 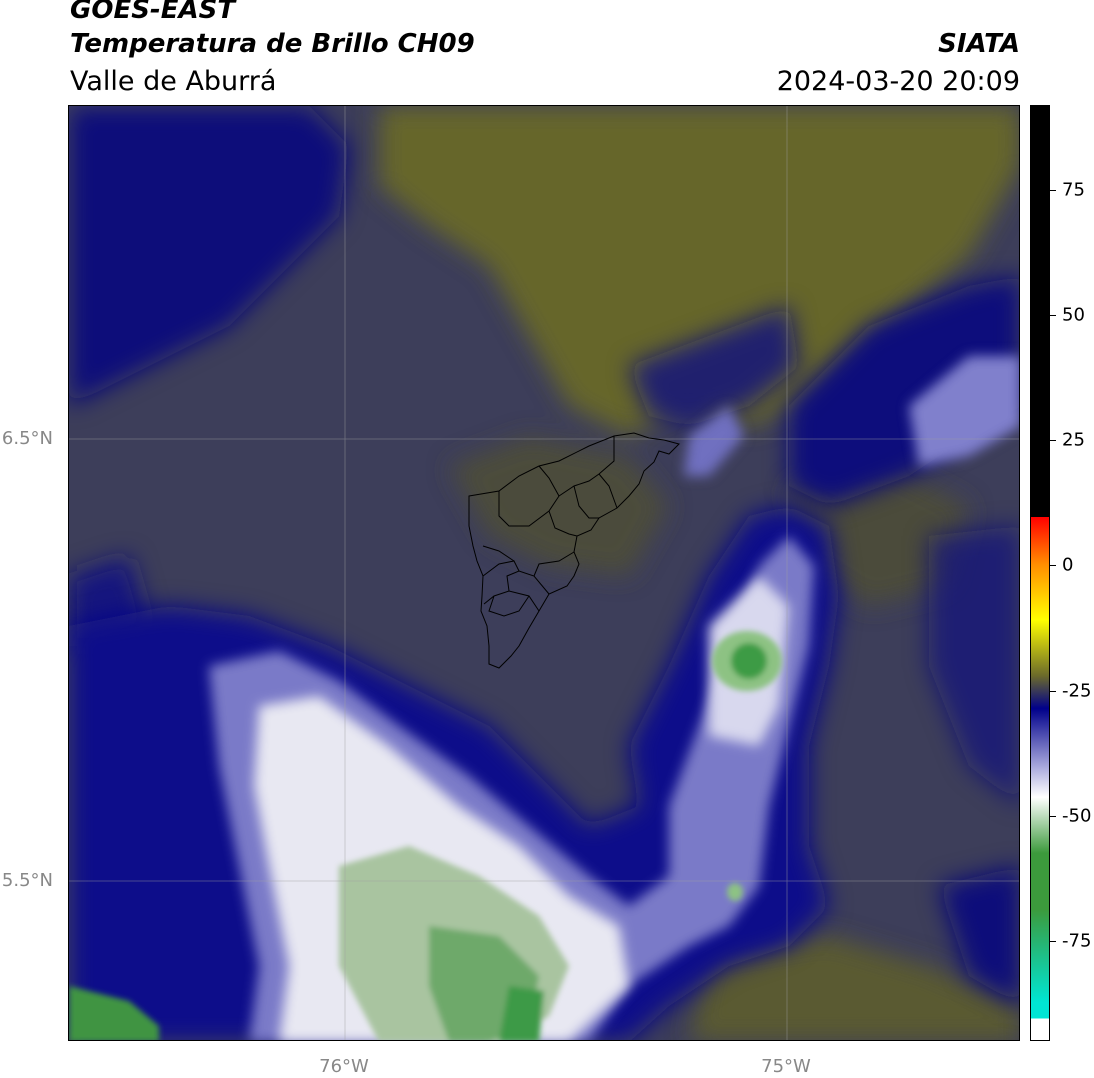 I want to click on colorbar-tick-label: 25, so click(x=1073, y=440).